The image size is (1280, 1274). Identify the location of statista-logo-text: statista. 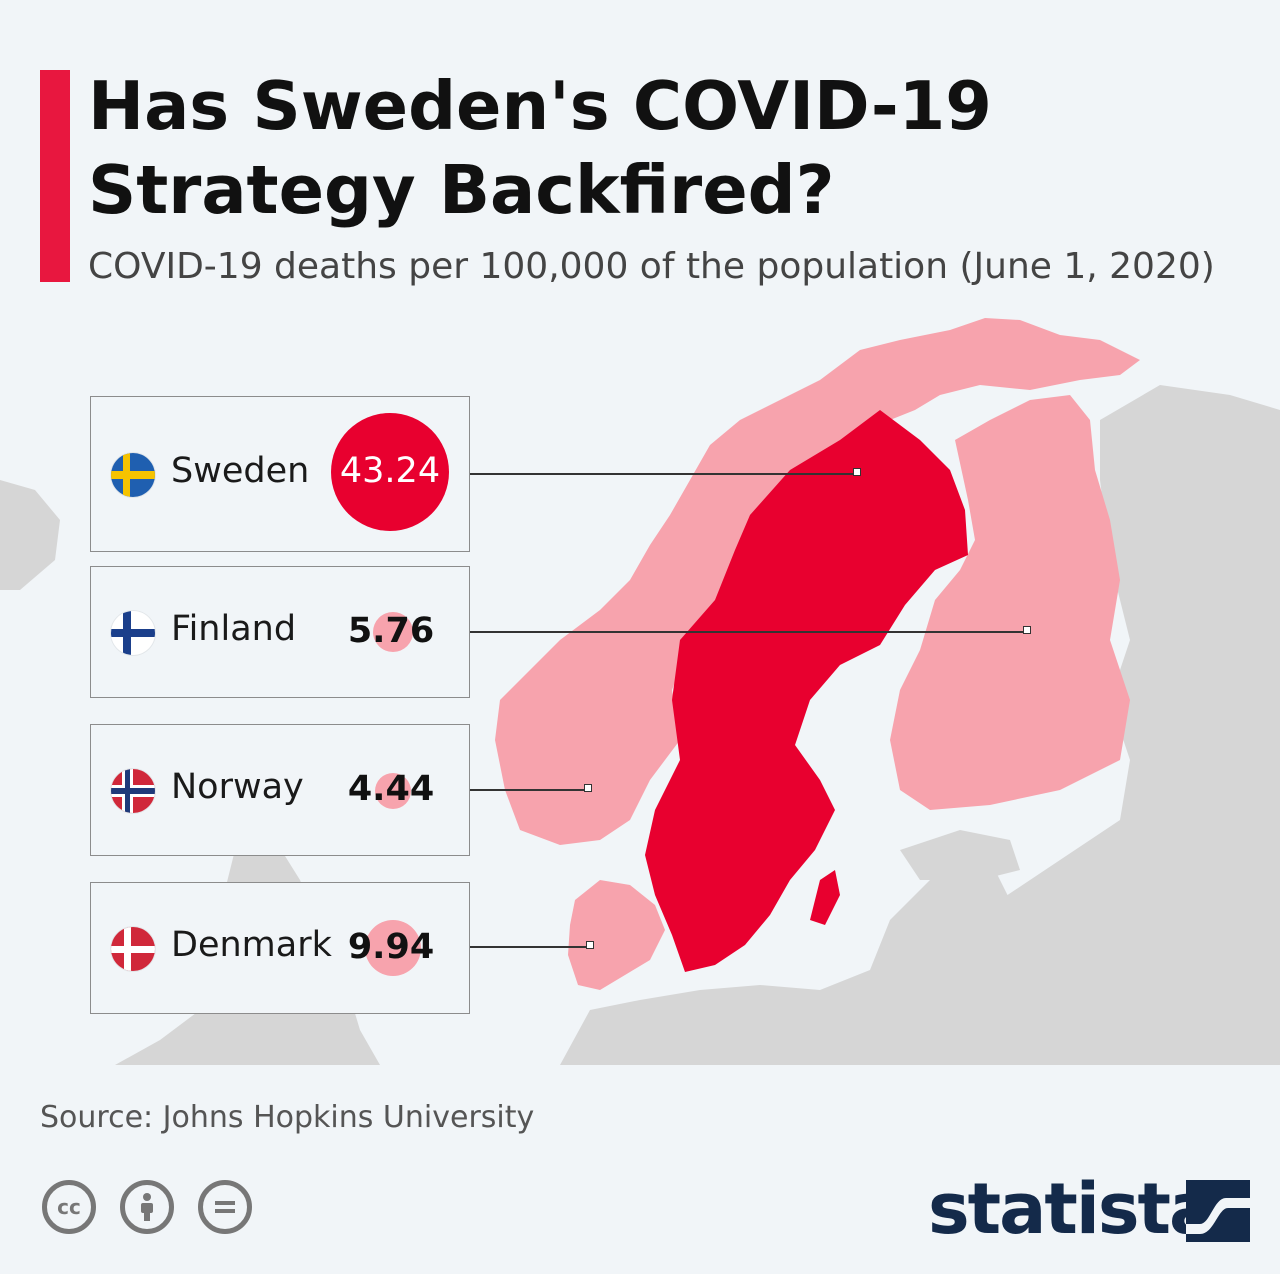
(1072, 1209).